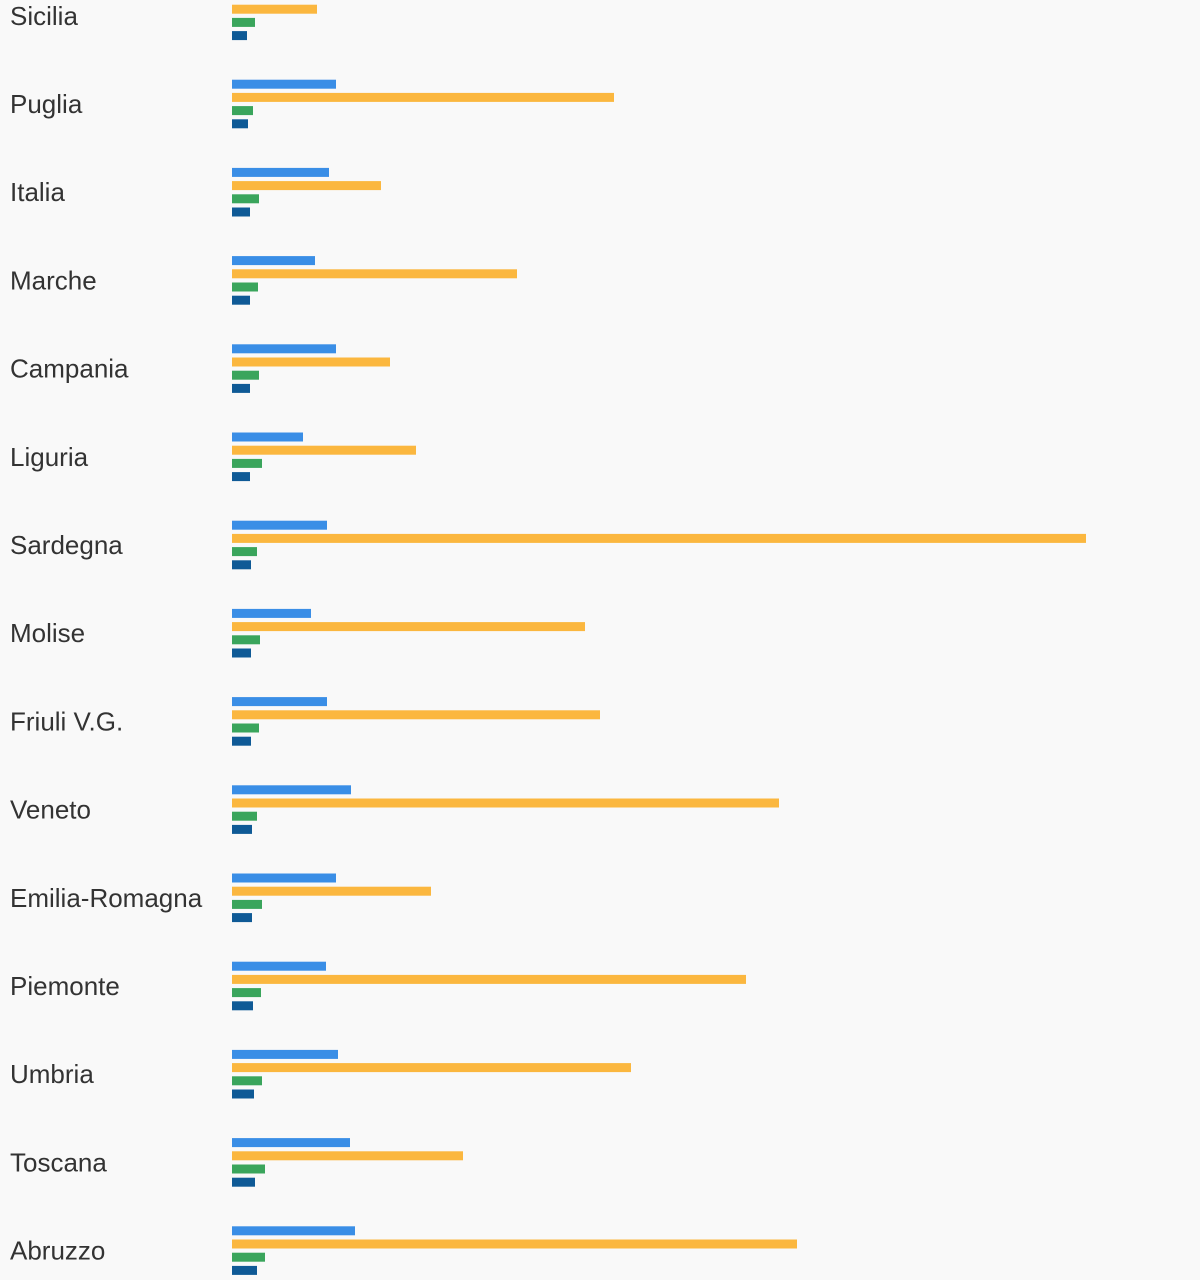 This screenshot has width=1200, height=1280. I want to click on category-label: Umbria, so click(52, 1074).